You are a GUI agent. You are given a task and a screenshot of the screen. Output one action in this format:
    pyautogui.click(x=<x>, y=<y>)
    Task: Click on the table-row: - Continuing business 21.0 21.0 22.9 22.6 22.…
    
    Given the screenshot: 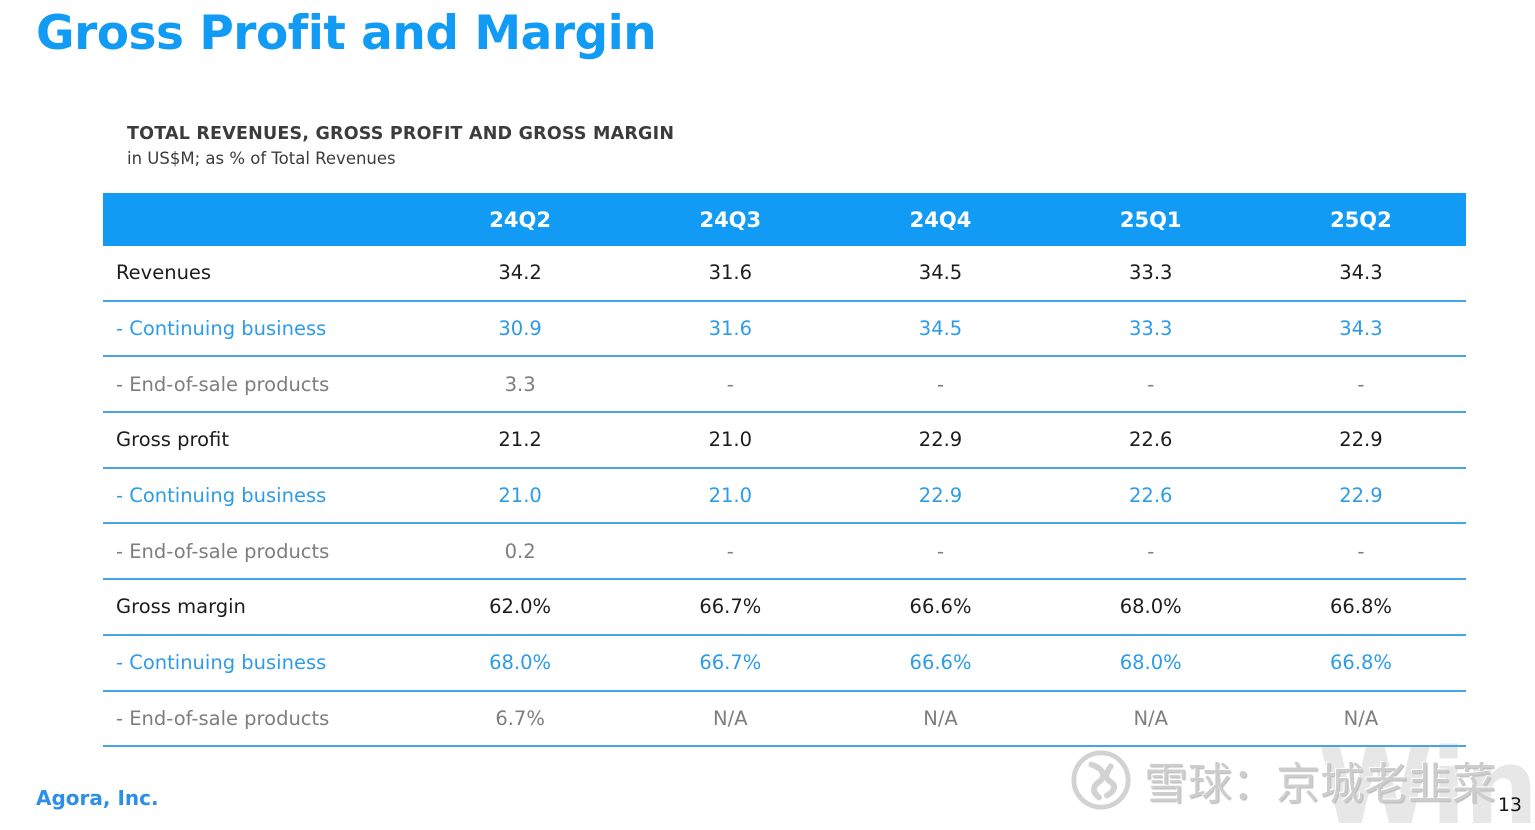 What is the action you would take?
    pyautogui.click(x=784, y=497)
    